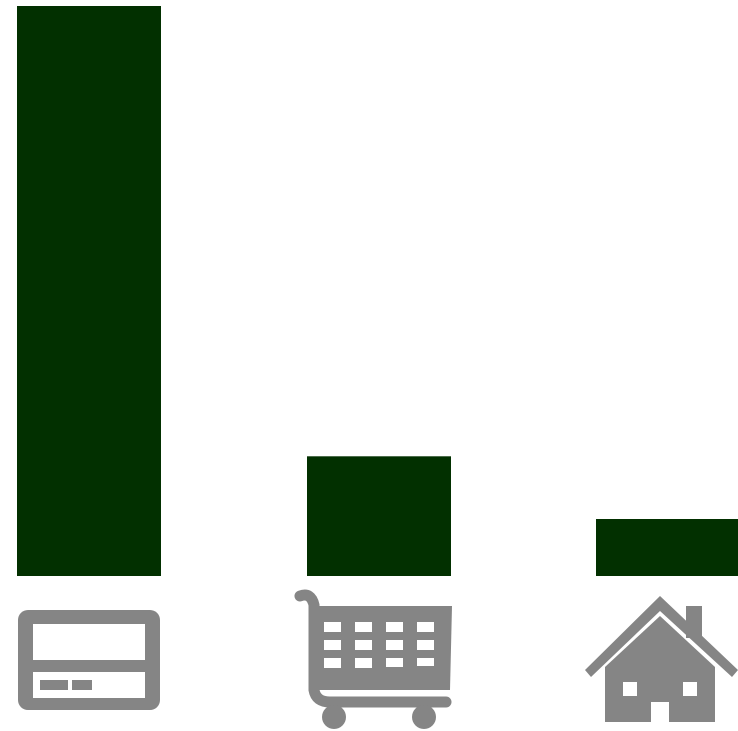 This screenshot has width=738, height=731. I want to click on credit-card-icon, so click(89, 660).